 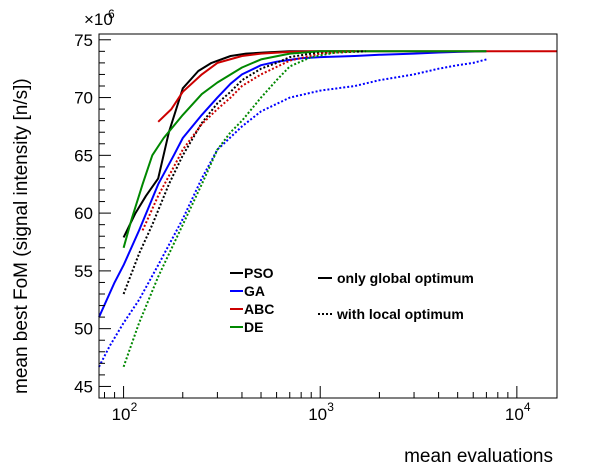 What do you see at coordinates (83, 213) in the screenshot?
I see `y-tick-label: 60` at bounding box center [83, 213].